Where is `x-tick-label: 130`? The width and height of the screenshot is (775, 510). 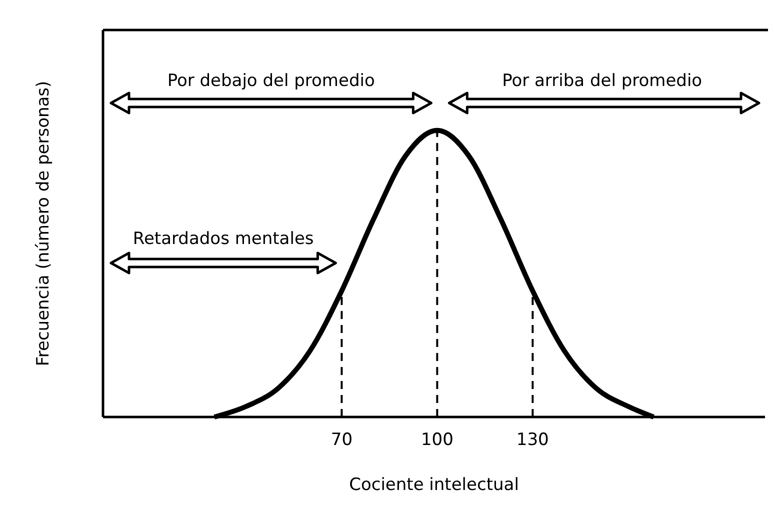 x-tick-label: 130 is located at coordinates (532, 440).